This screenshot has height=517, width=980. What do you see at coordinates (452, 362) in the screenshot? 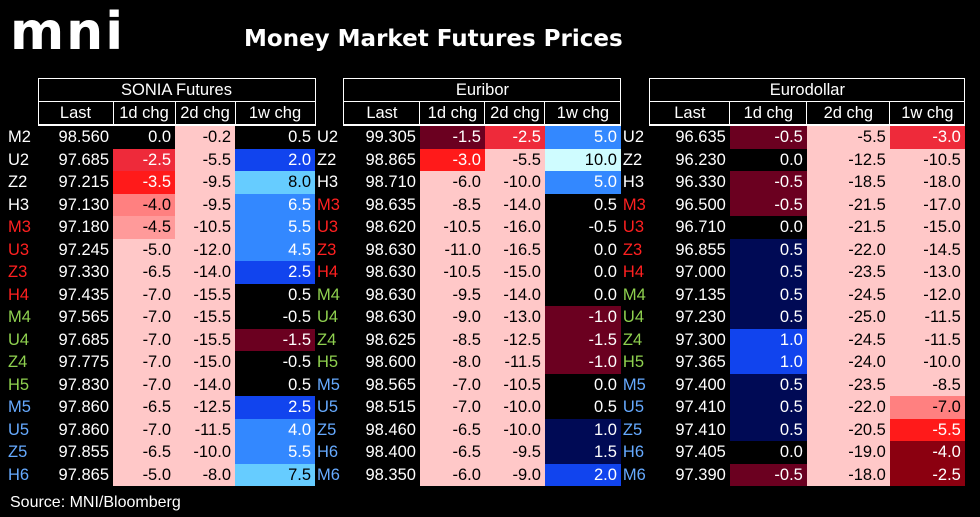
I see `chg-1d: -8.0` at bounding box center [452, 362].